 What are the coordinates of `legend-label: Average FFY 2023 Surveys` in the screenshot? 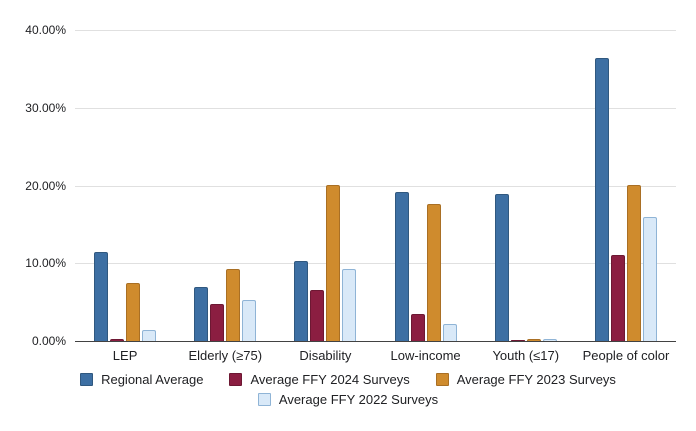 It's located at (536, 379).